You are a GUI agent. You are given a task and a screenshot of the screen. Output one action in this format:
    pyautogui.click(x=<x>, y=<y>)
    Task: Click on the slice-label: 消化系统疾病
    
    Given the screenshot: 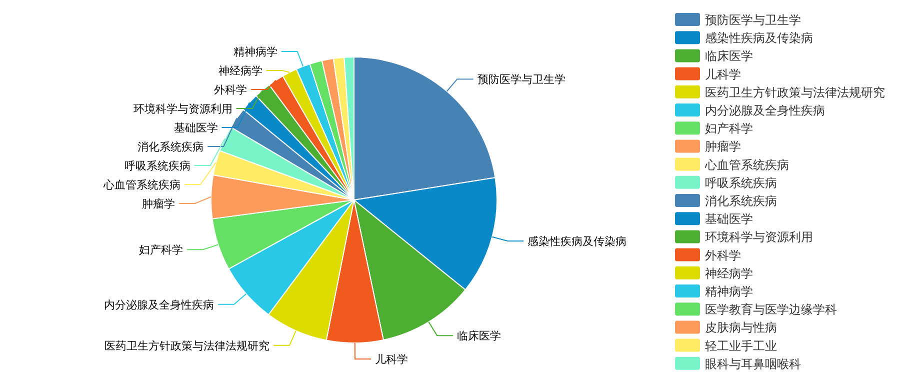 What is the action you would take?
    pyautogui.click(x=171, y=147)
    